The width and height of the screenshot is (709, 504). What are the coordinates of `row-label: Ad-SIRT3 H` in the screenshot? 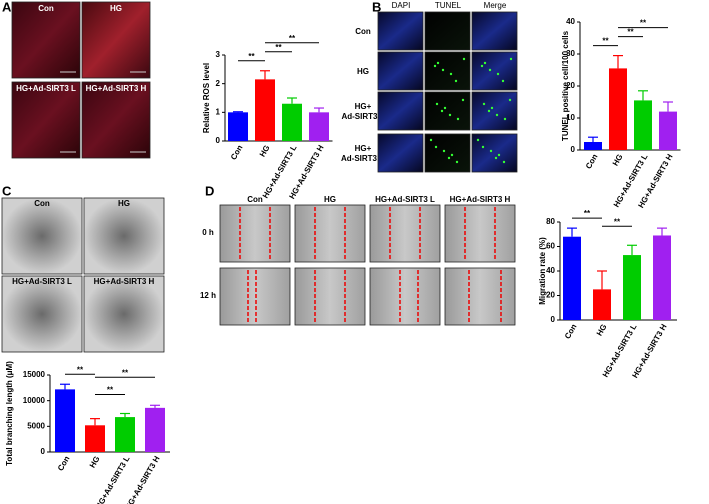 It's located at (363, 158).